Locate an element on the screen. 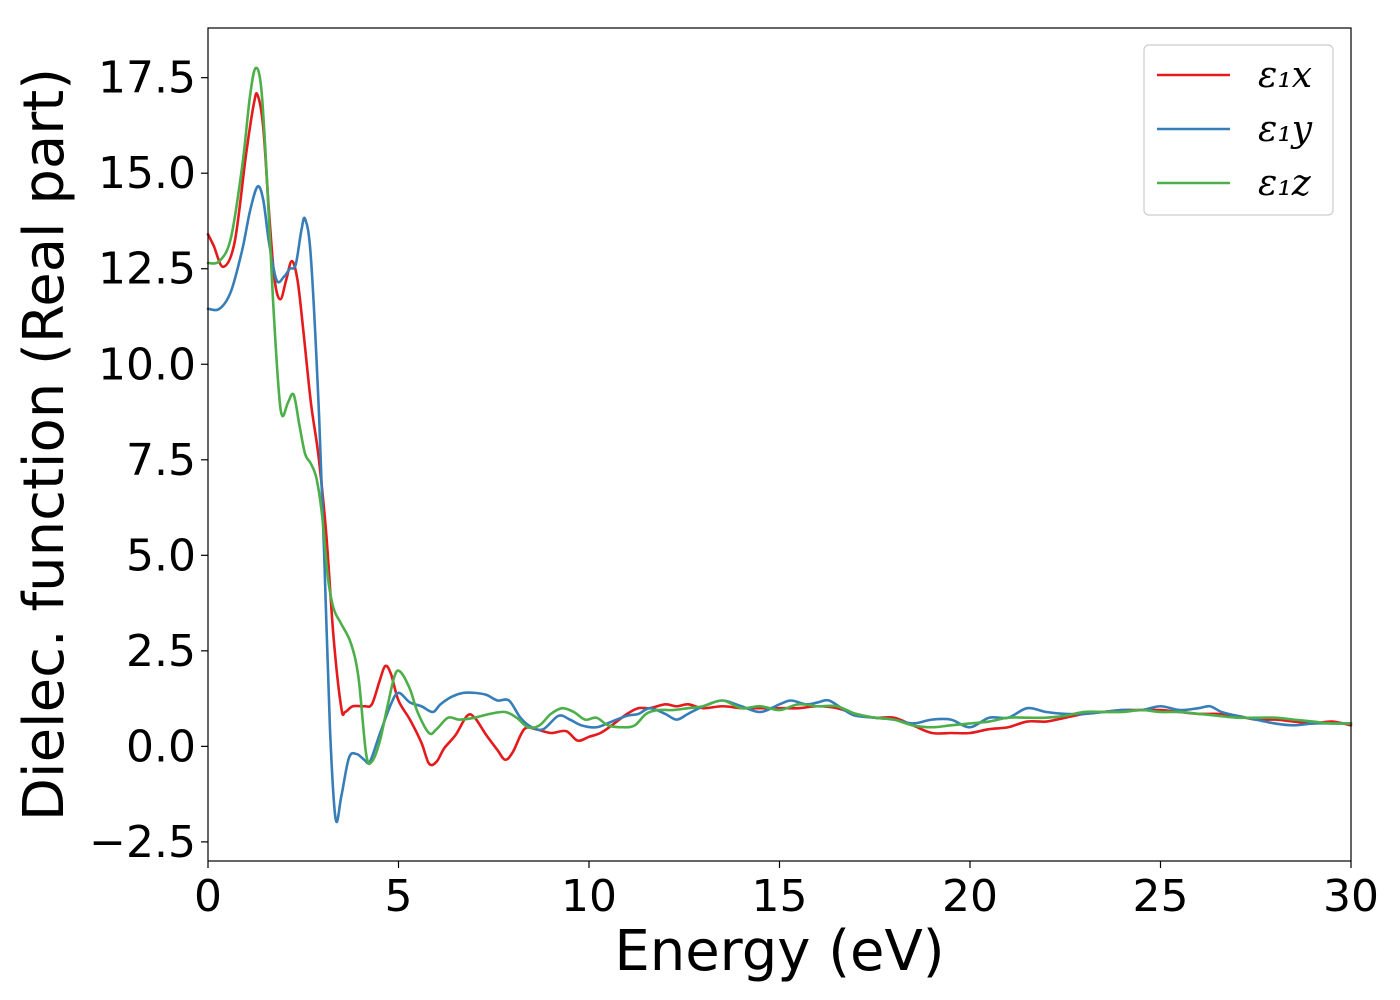 The height and width of the screenshot is (1000, 1400). y-tick-label: −2.5 is located at coordinates (142, 842).